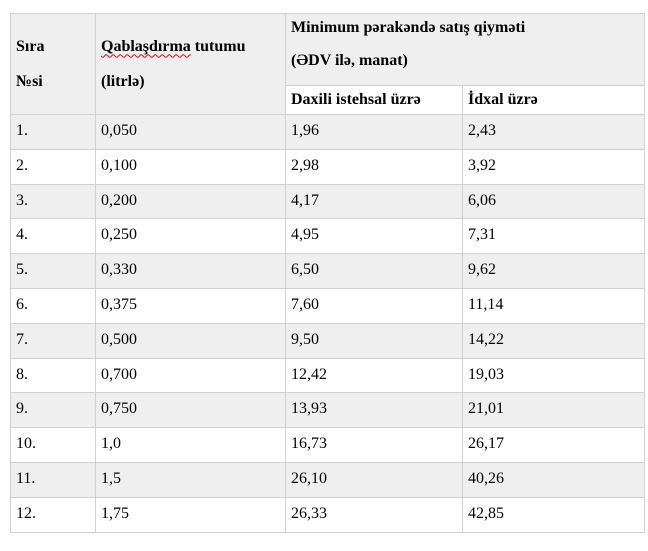 The height and width of the screenshot is (551, 648). I want to click on capacity-cell: 0,100, so click(190, 166).